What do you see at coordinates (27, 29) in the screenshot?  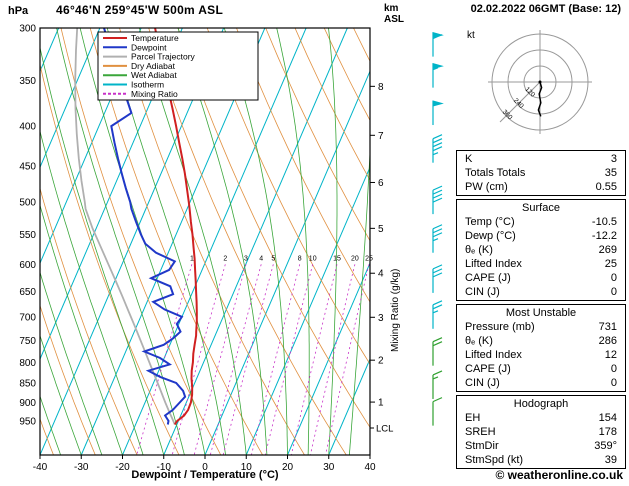 I see `pressure-tick-label: 300` at bounding box center [27, 29].